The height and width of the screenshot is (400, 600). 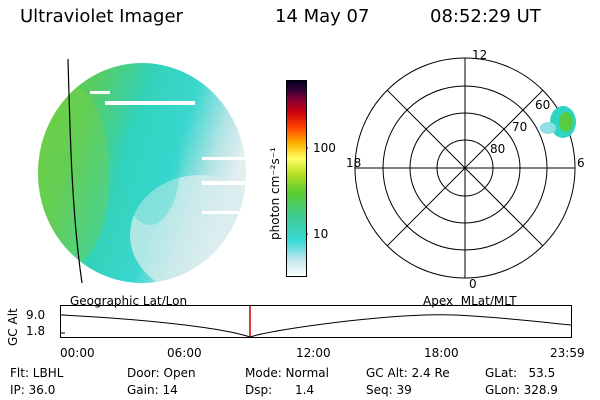 What do you see at coordinates (313, 353) in the screenshot?
I see `time-tick-1200: 12:00` at bounding box center [313, 353].